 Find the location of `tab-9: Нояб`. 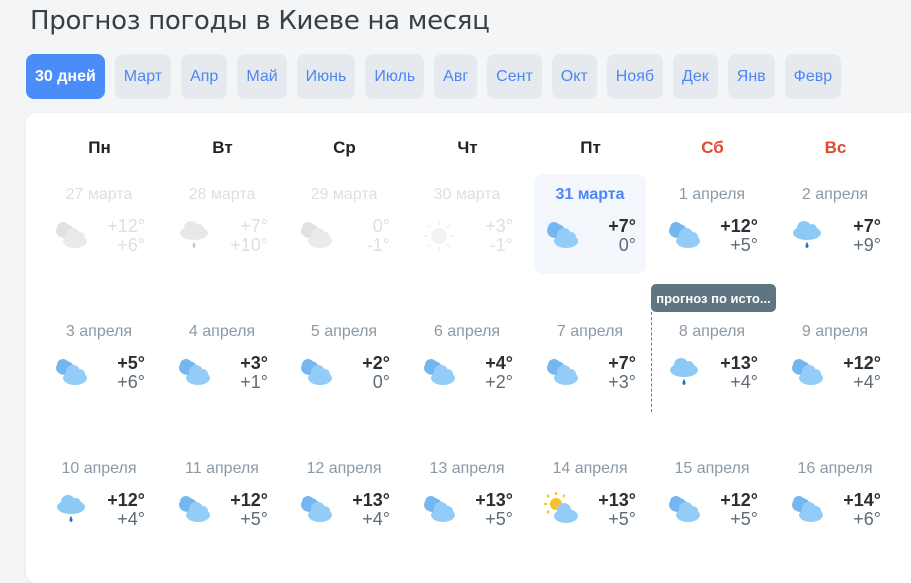

tab-9: Нояб is located at coordinates (635, 76).